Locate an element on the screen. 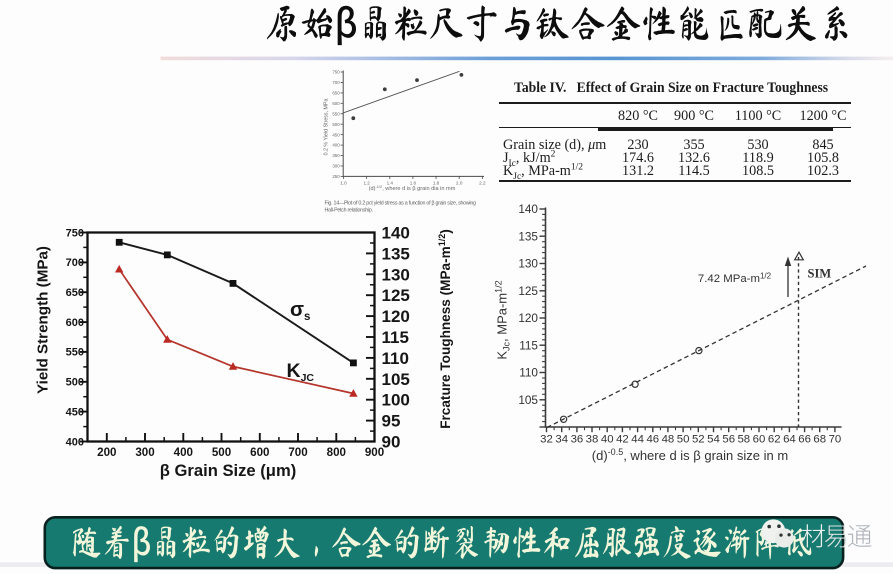 The width and height of the screenshot is (893, 574). svg-text: Frcature Toughness (MPa-m1/2) is located at coordinates (445, 329).